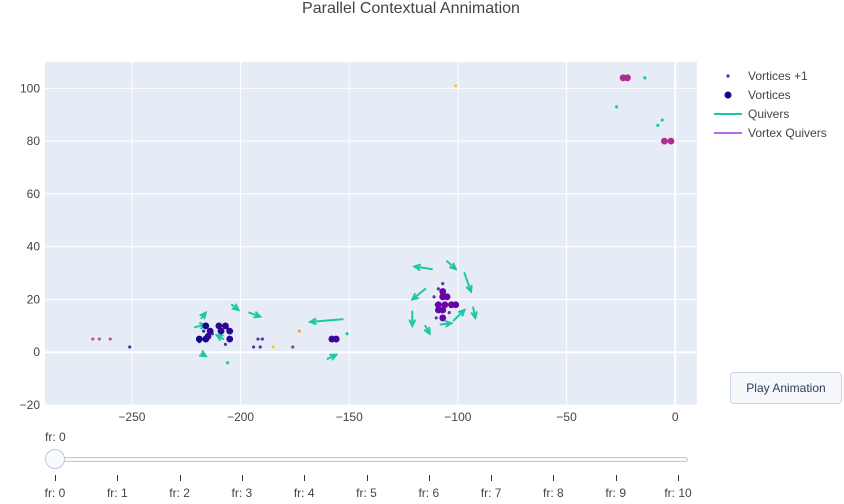 The height and width of the screenshot is (504, 844). What do you see at coordinates (34, 247) in the screenshot?
I see `y-tick-label: 40` at bounding box center [34, 247].